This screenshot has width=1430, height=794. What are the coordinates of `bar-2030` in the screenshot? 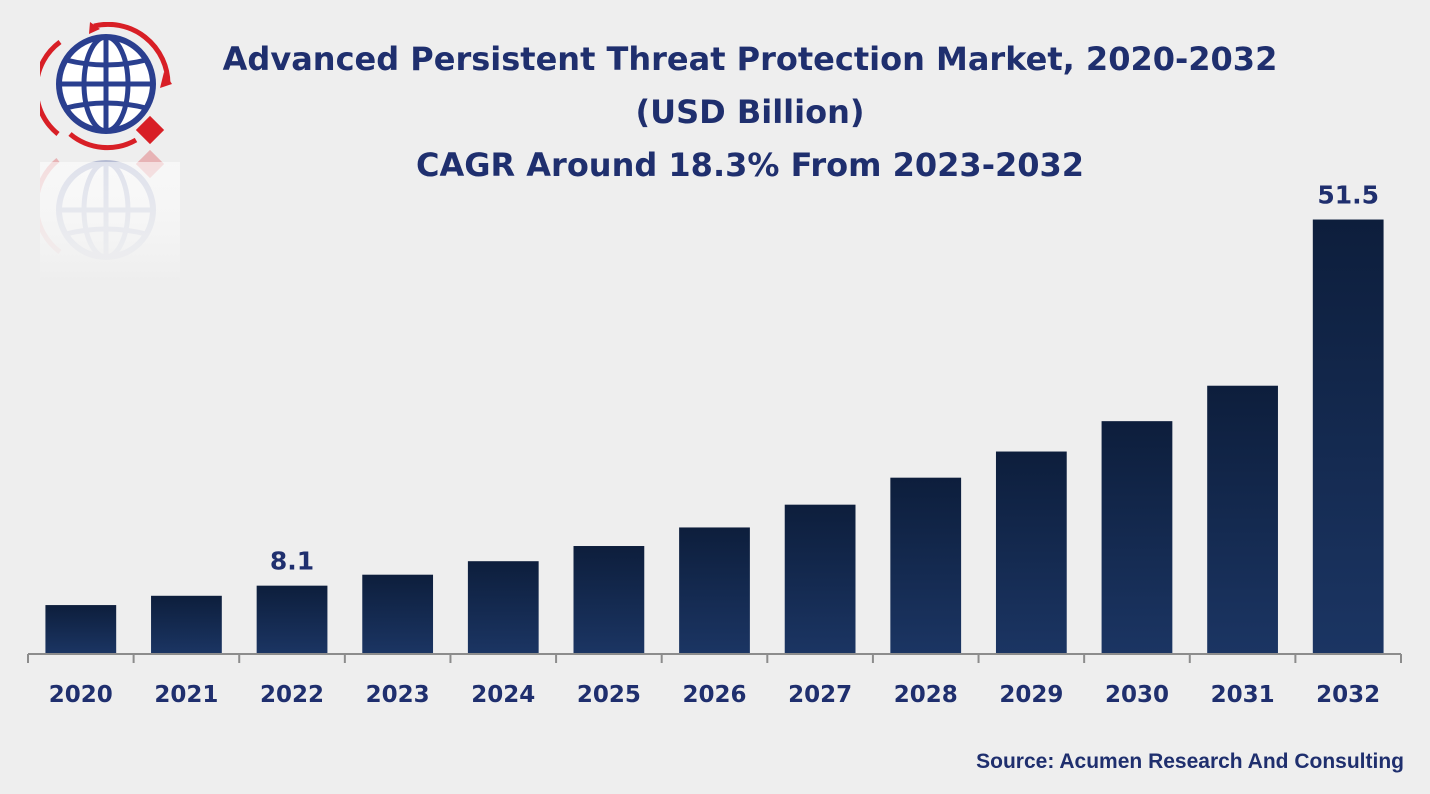 It's located at (1137, 537).